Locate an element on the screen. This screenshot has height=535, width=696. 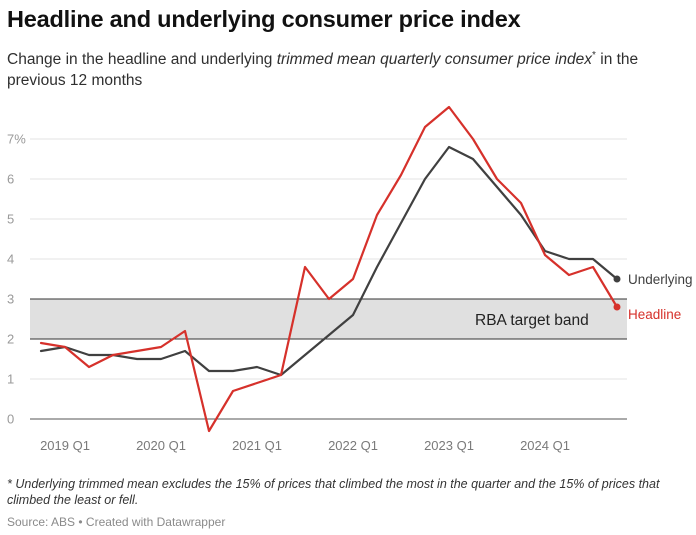
x-tick-label: 2021 Q1 is located at coordinates (257, 445).